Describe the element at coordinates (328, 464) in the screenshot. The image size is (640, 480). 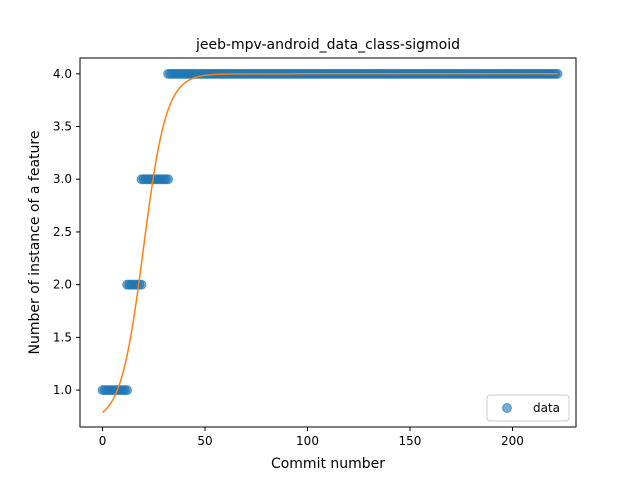
I see `x-axis-title: Commit number` at that location.